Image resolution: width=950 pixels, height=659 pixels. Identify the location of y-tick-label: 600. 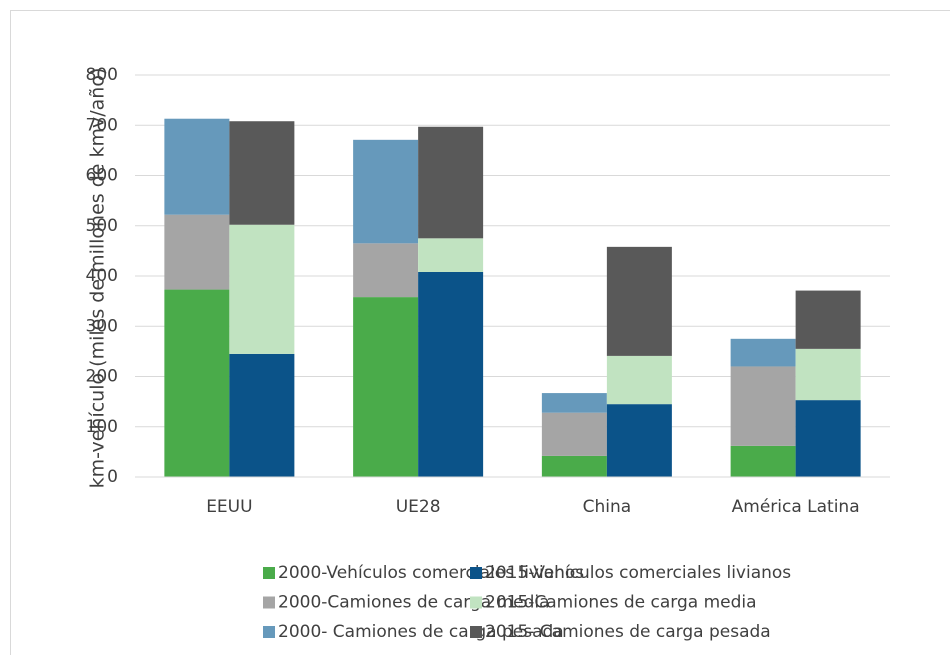
(102, 176).